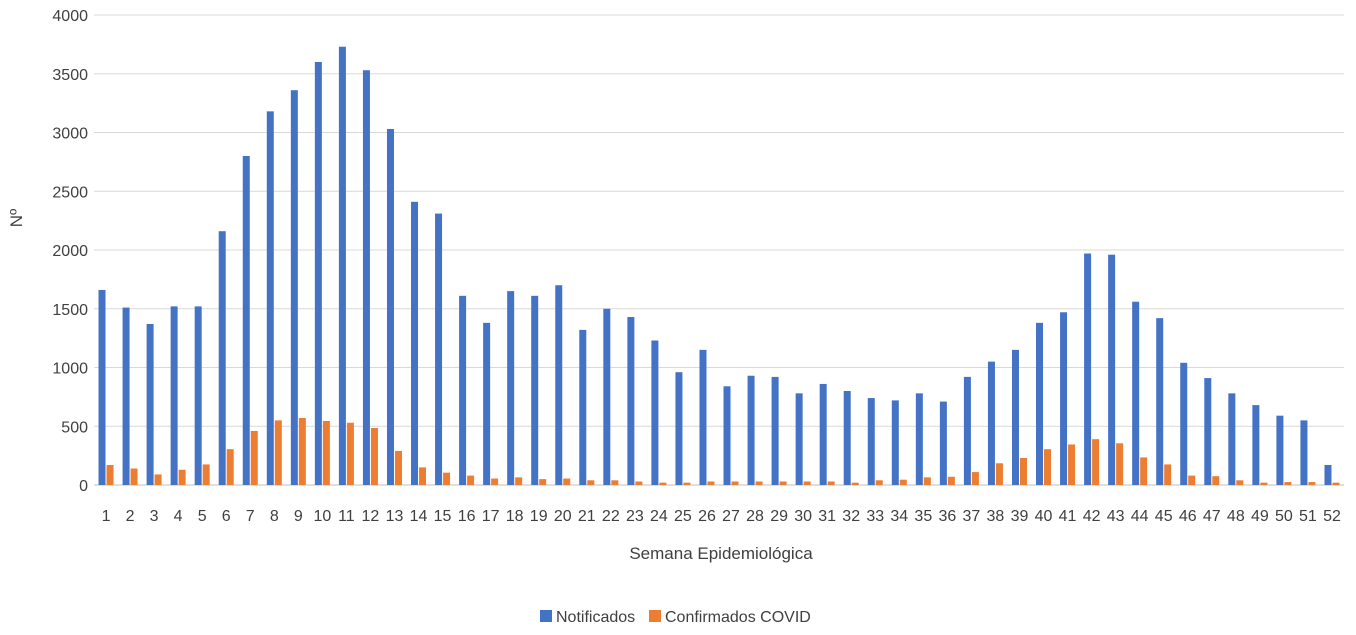 The height and width of the screenshot is (635, 1356). What do you see at coordinates (1020, 516) in the screenshot?
I see `x-tick-label: 39` at bounding box center [1020, 516].